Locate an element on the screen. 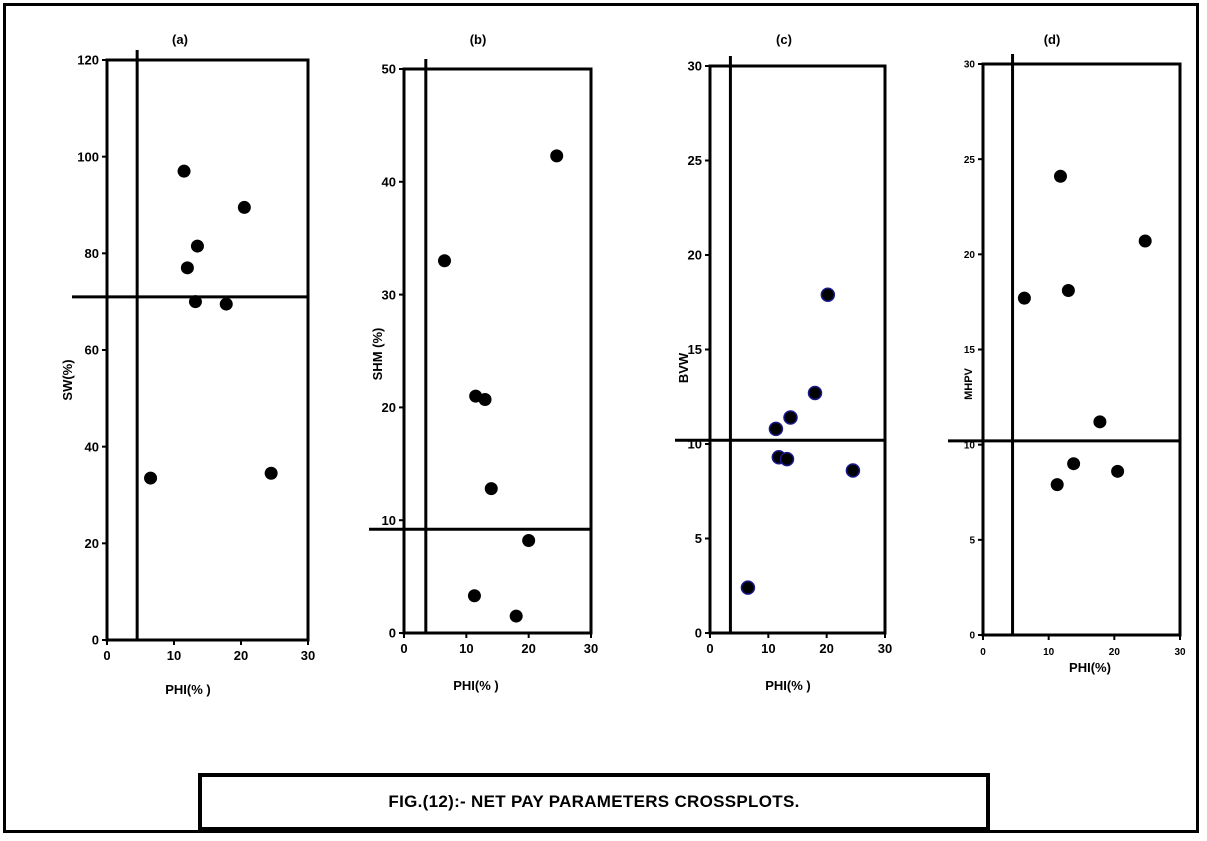 This screenshot has height=841, width=1207. y-axis-label: SHM (%) is located at coordinates (377, 354).